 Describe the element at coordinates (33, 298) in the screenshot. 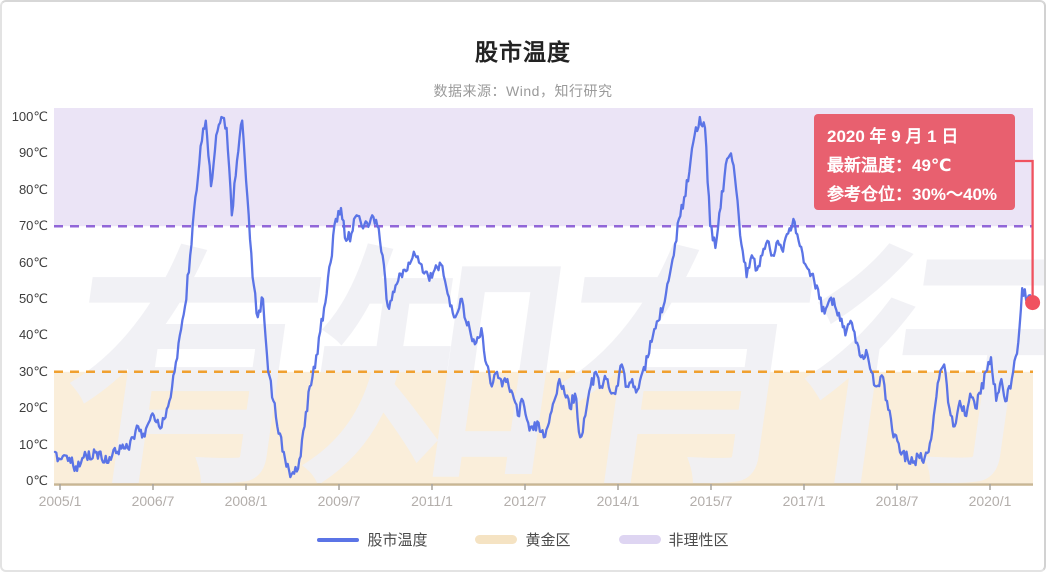

I see `y-axis-label: 50℃` at that location.